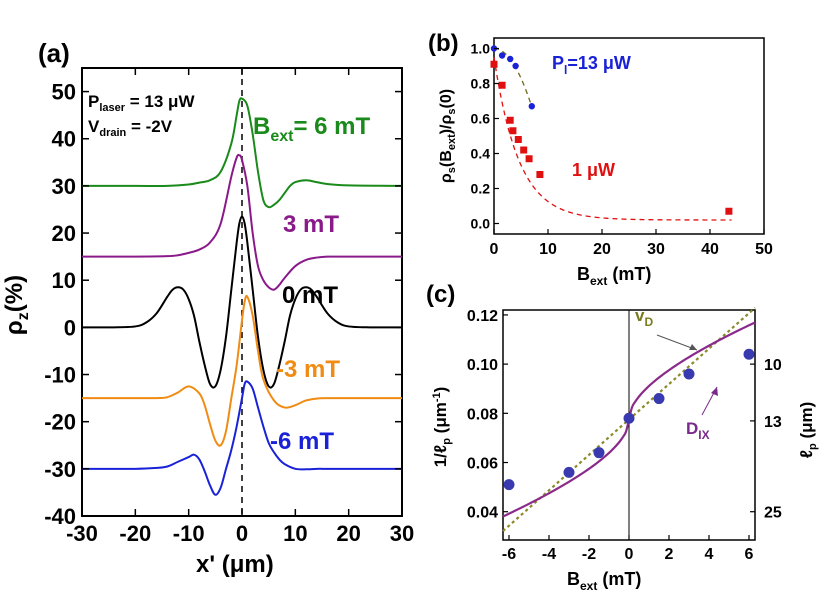 This screenshot has height=614, width=830. I want to click on c-xtick-label: -4, so click(549, 554).